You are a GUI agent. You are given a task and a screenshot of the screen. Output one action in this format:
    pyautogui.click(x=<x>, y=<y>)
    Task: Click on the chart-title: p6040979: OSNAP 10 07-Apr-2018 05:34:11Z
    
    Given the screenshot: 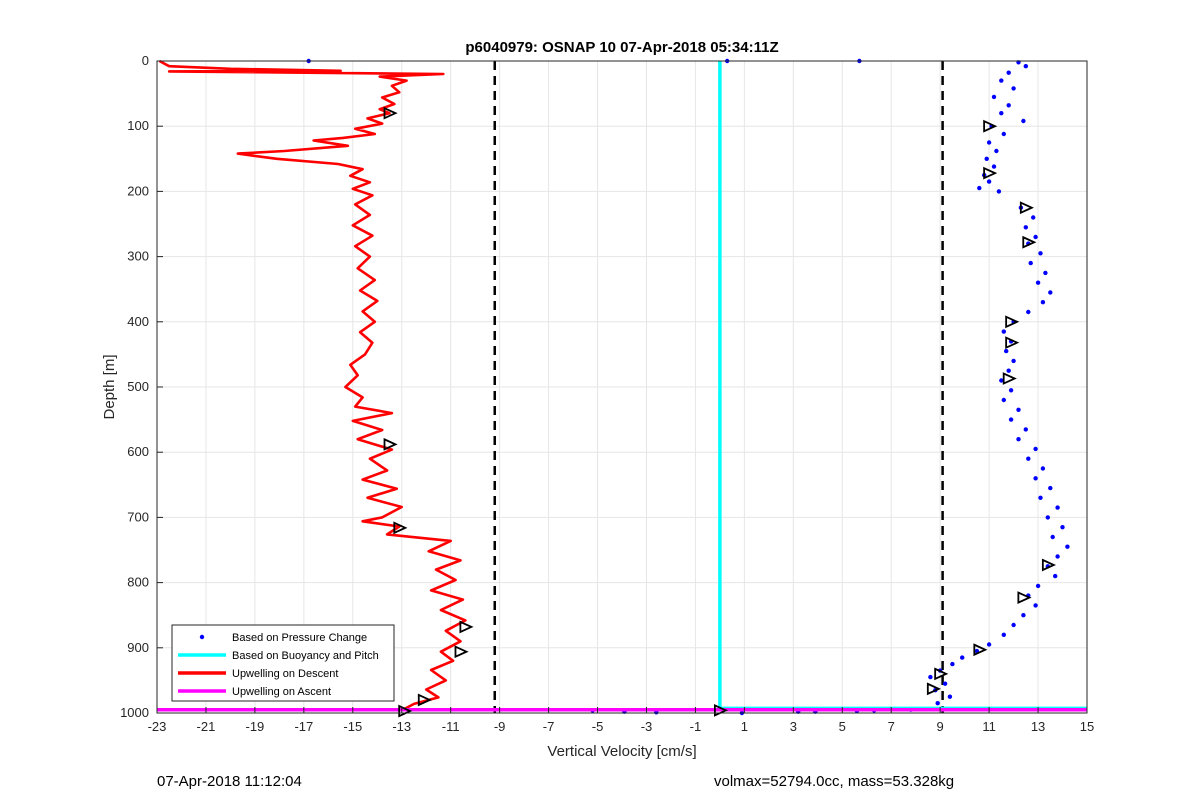 What is the action you would take?
    pyautogui.click(x=621, y=47)
    